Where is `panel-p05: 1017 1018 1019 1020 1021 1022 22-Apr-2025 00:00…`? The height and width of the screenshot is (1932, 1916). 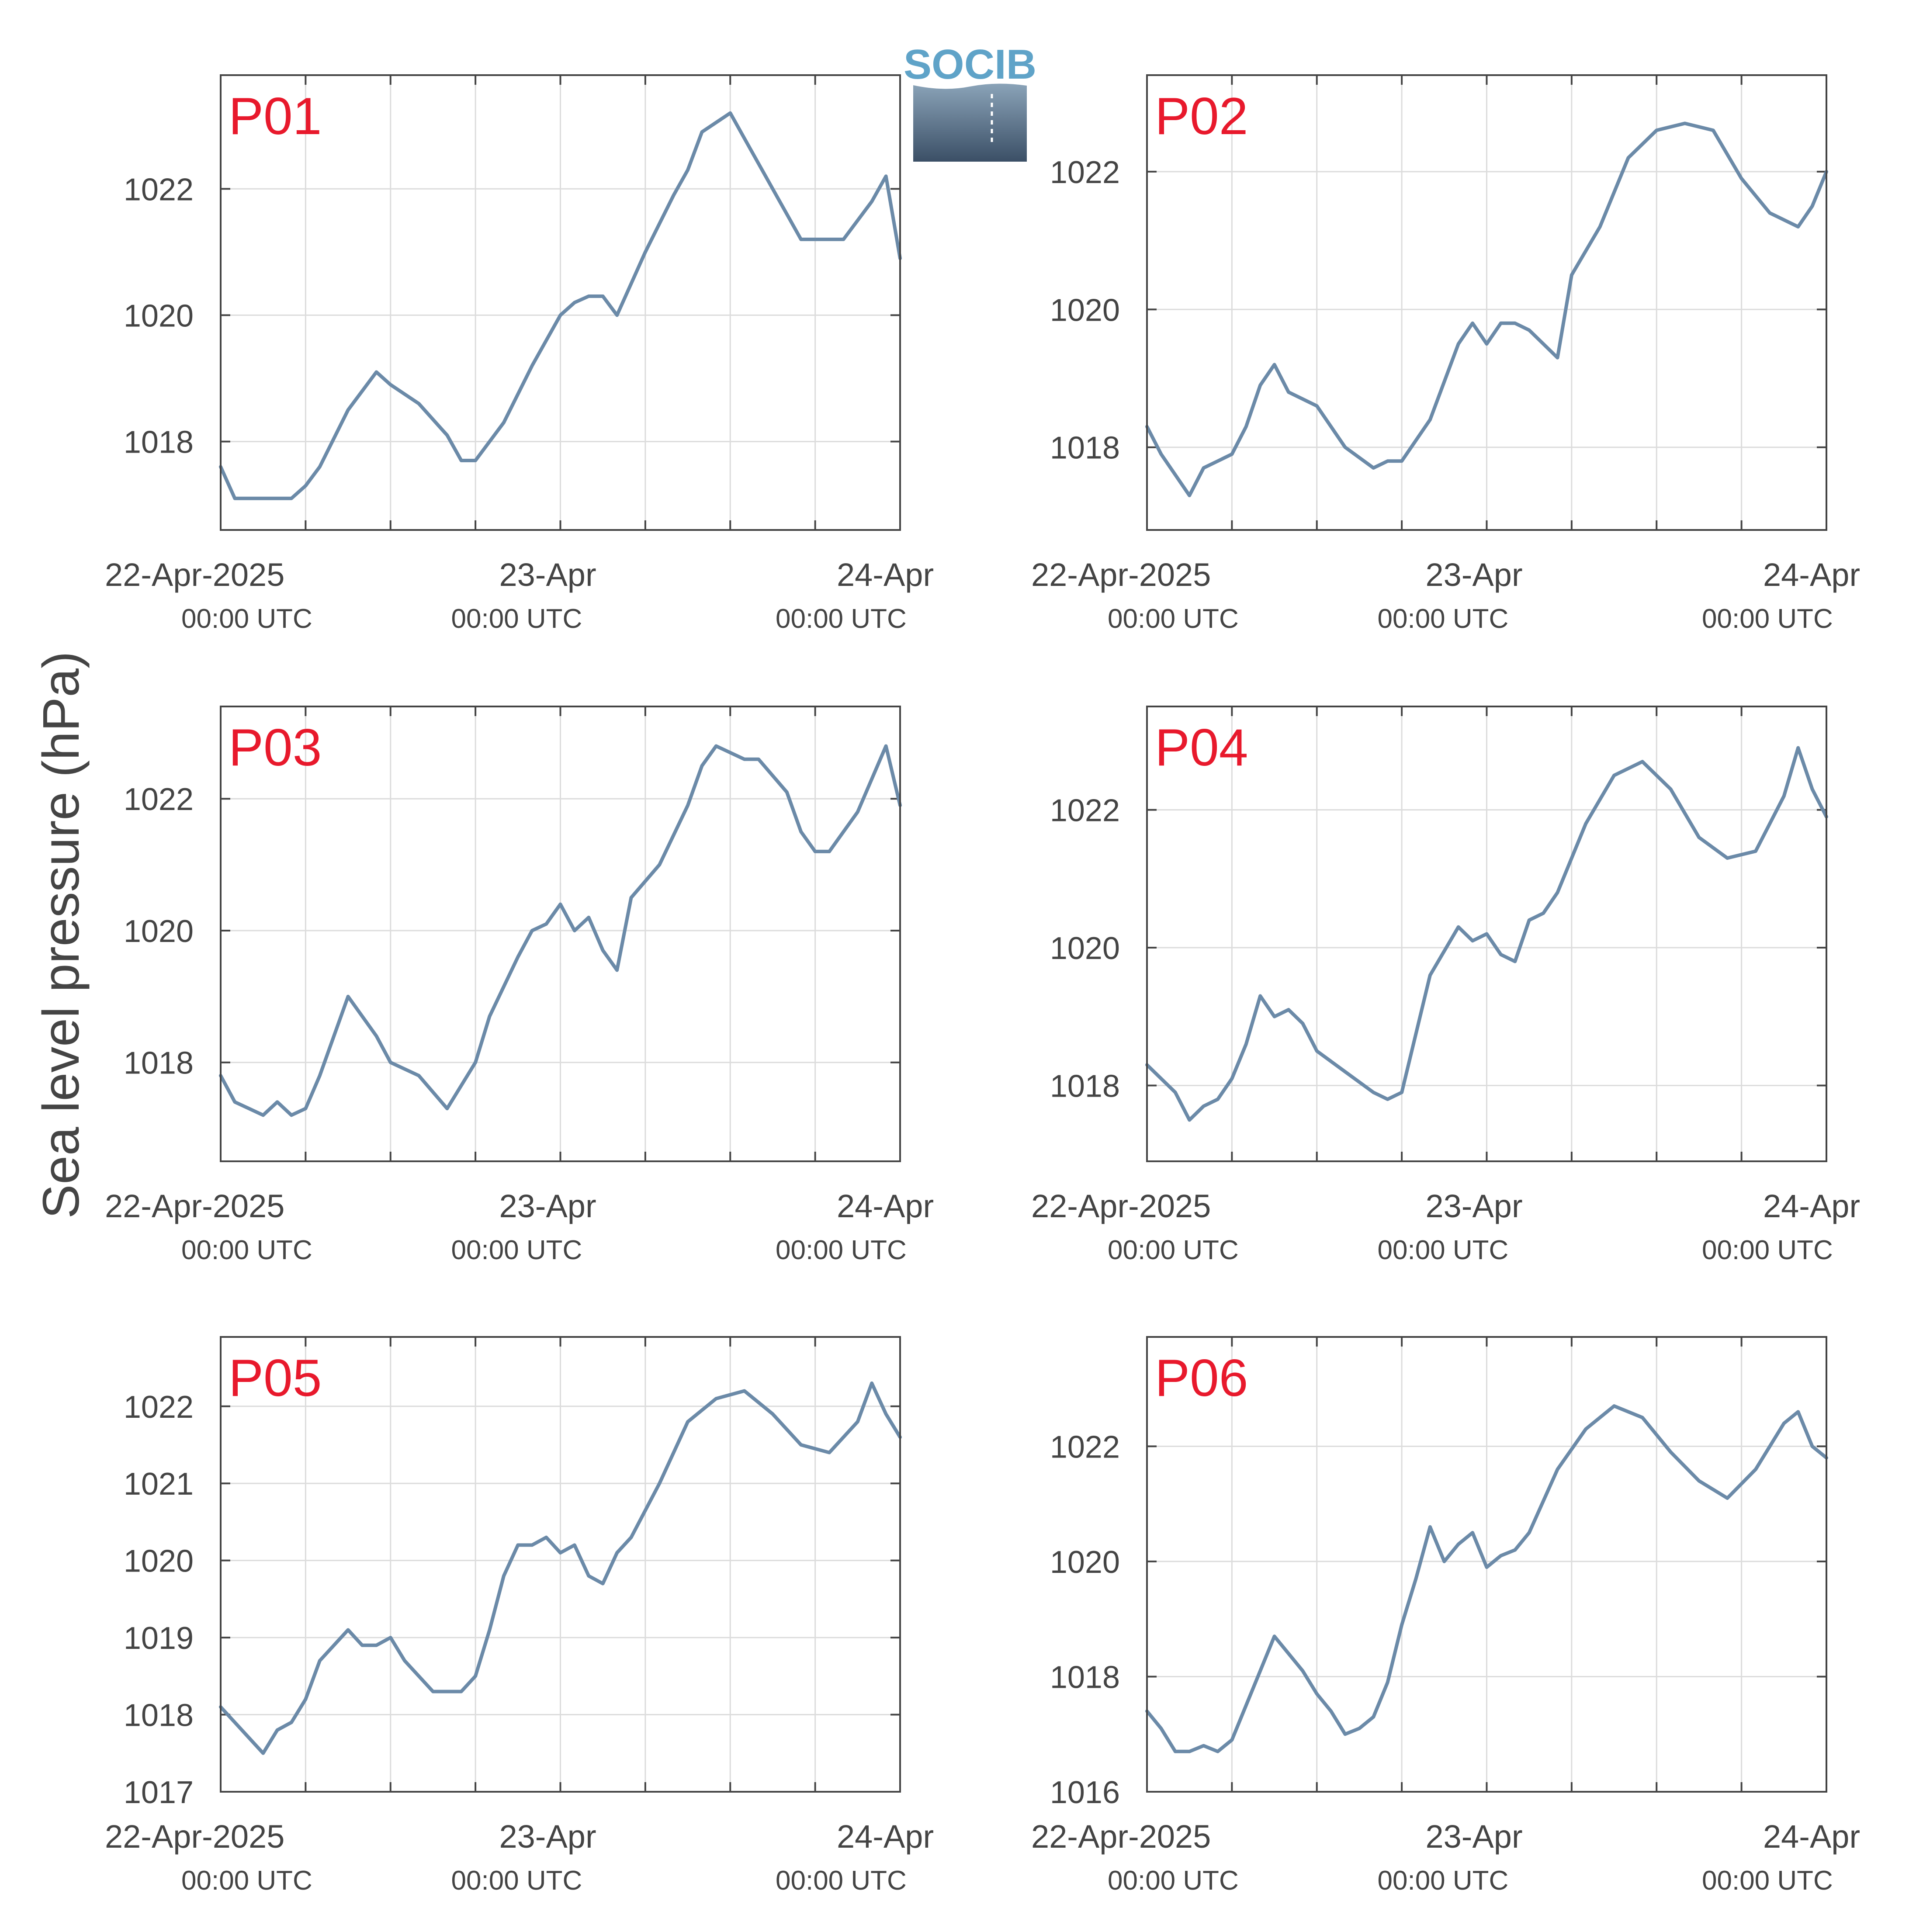
panel-p05: 1017 1018 1019 1020 1021 1022 22-Apr-2025 00:00… is located at coordinates (519, 1616).